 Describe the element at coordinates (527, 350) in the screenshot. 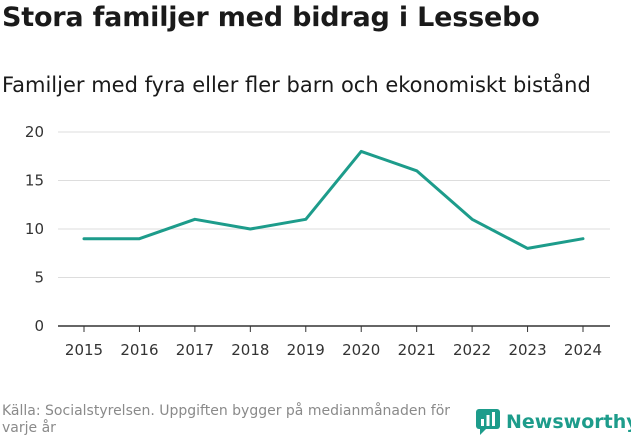

I see `x-tick-label: 2023` at that location.